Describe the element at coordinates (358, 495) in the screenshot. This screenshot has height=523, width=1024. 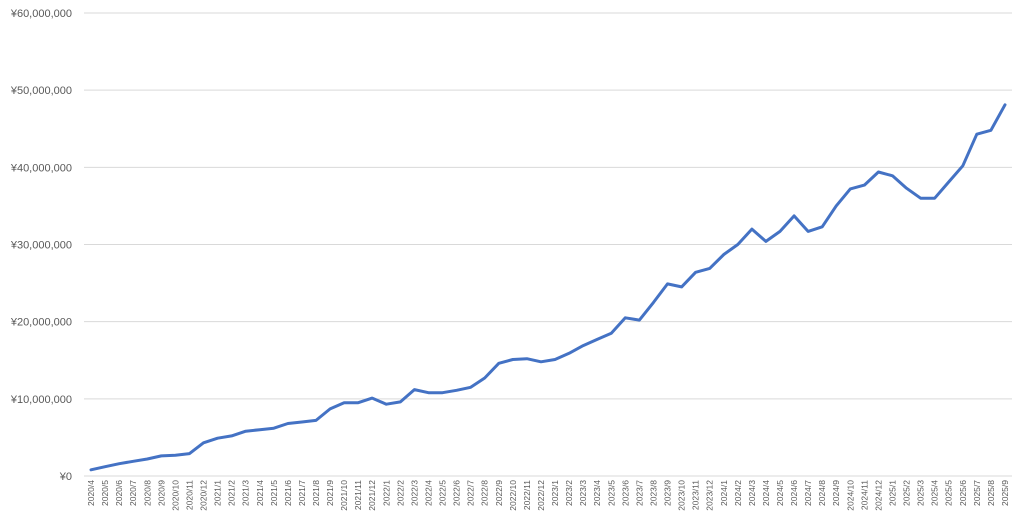
I see `x-tick-label: 2021/11` at that location.